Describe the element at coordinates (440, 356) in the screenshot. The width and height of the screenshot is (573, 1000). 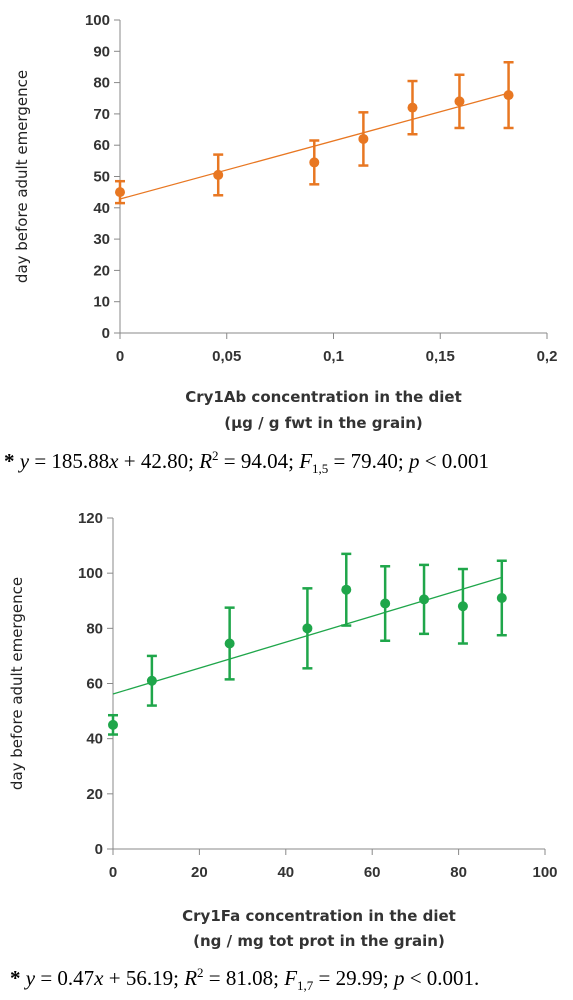
I see `x-tick-label: 0,15` at that location.